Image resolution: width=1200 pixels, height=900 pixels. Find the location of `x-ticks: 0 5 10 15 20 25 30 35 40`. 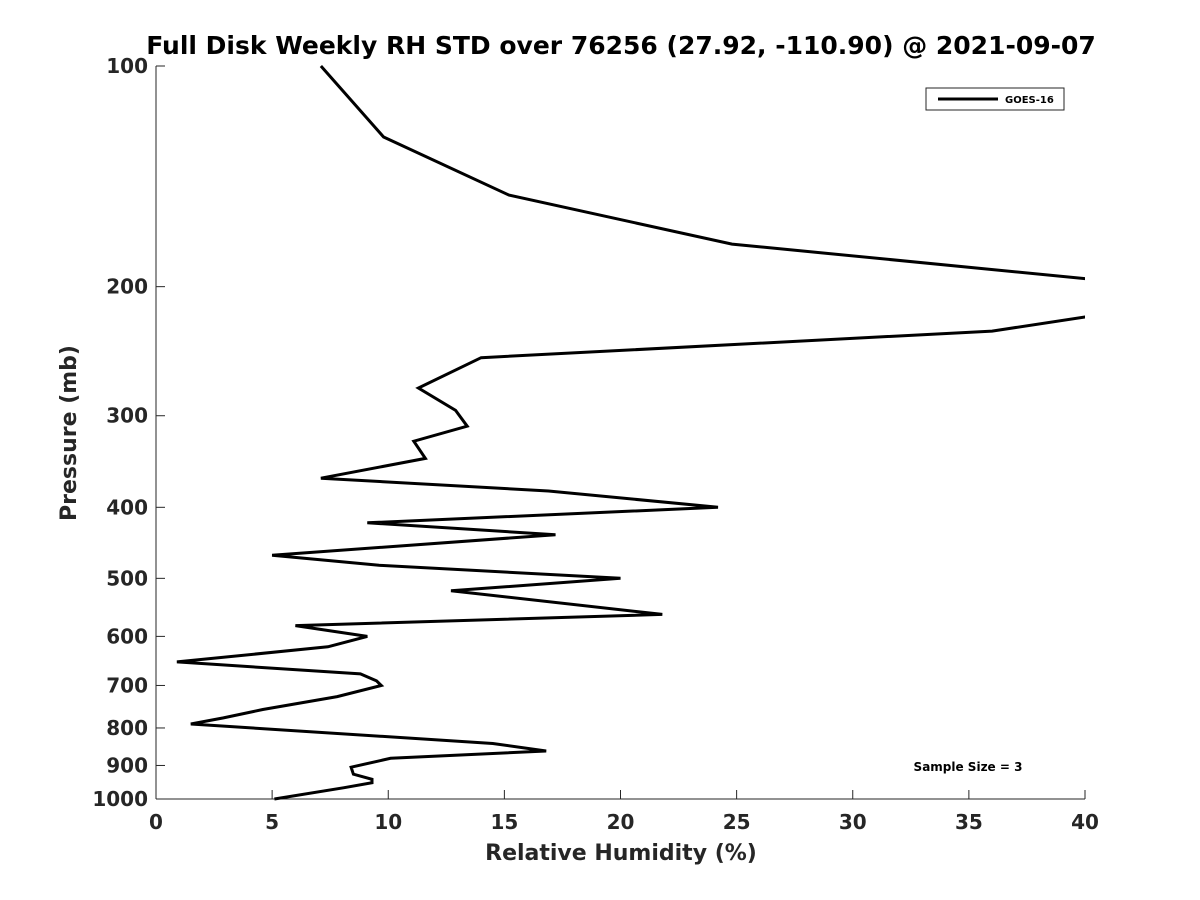

x-ticks: 0 5 10 15 20 25 30 35 40 is located at coordinates (624, 812).